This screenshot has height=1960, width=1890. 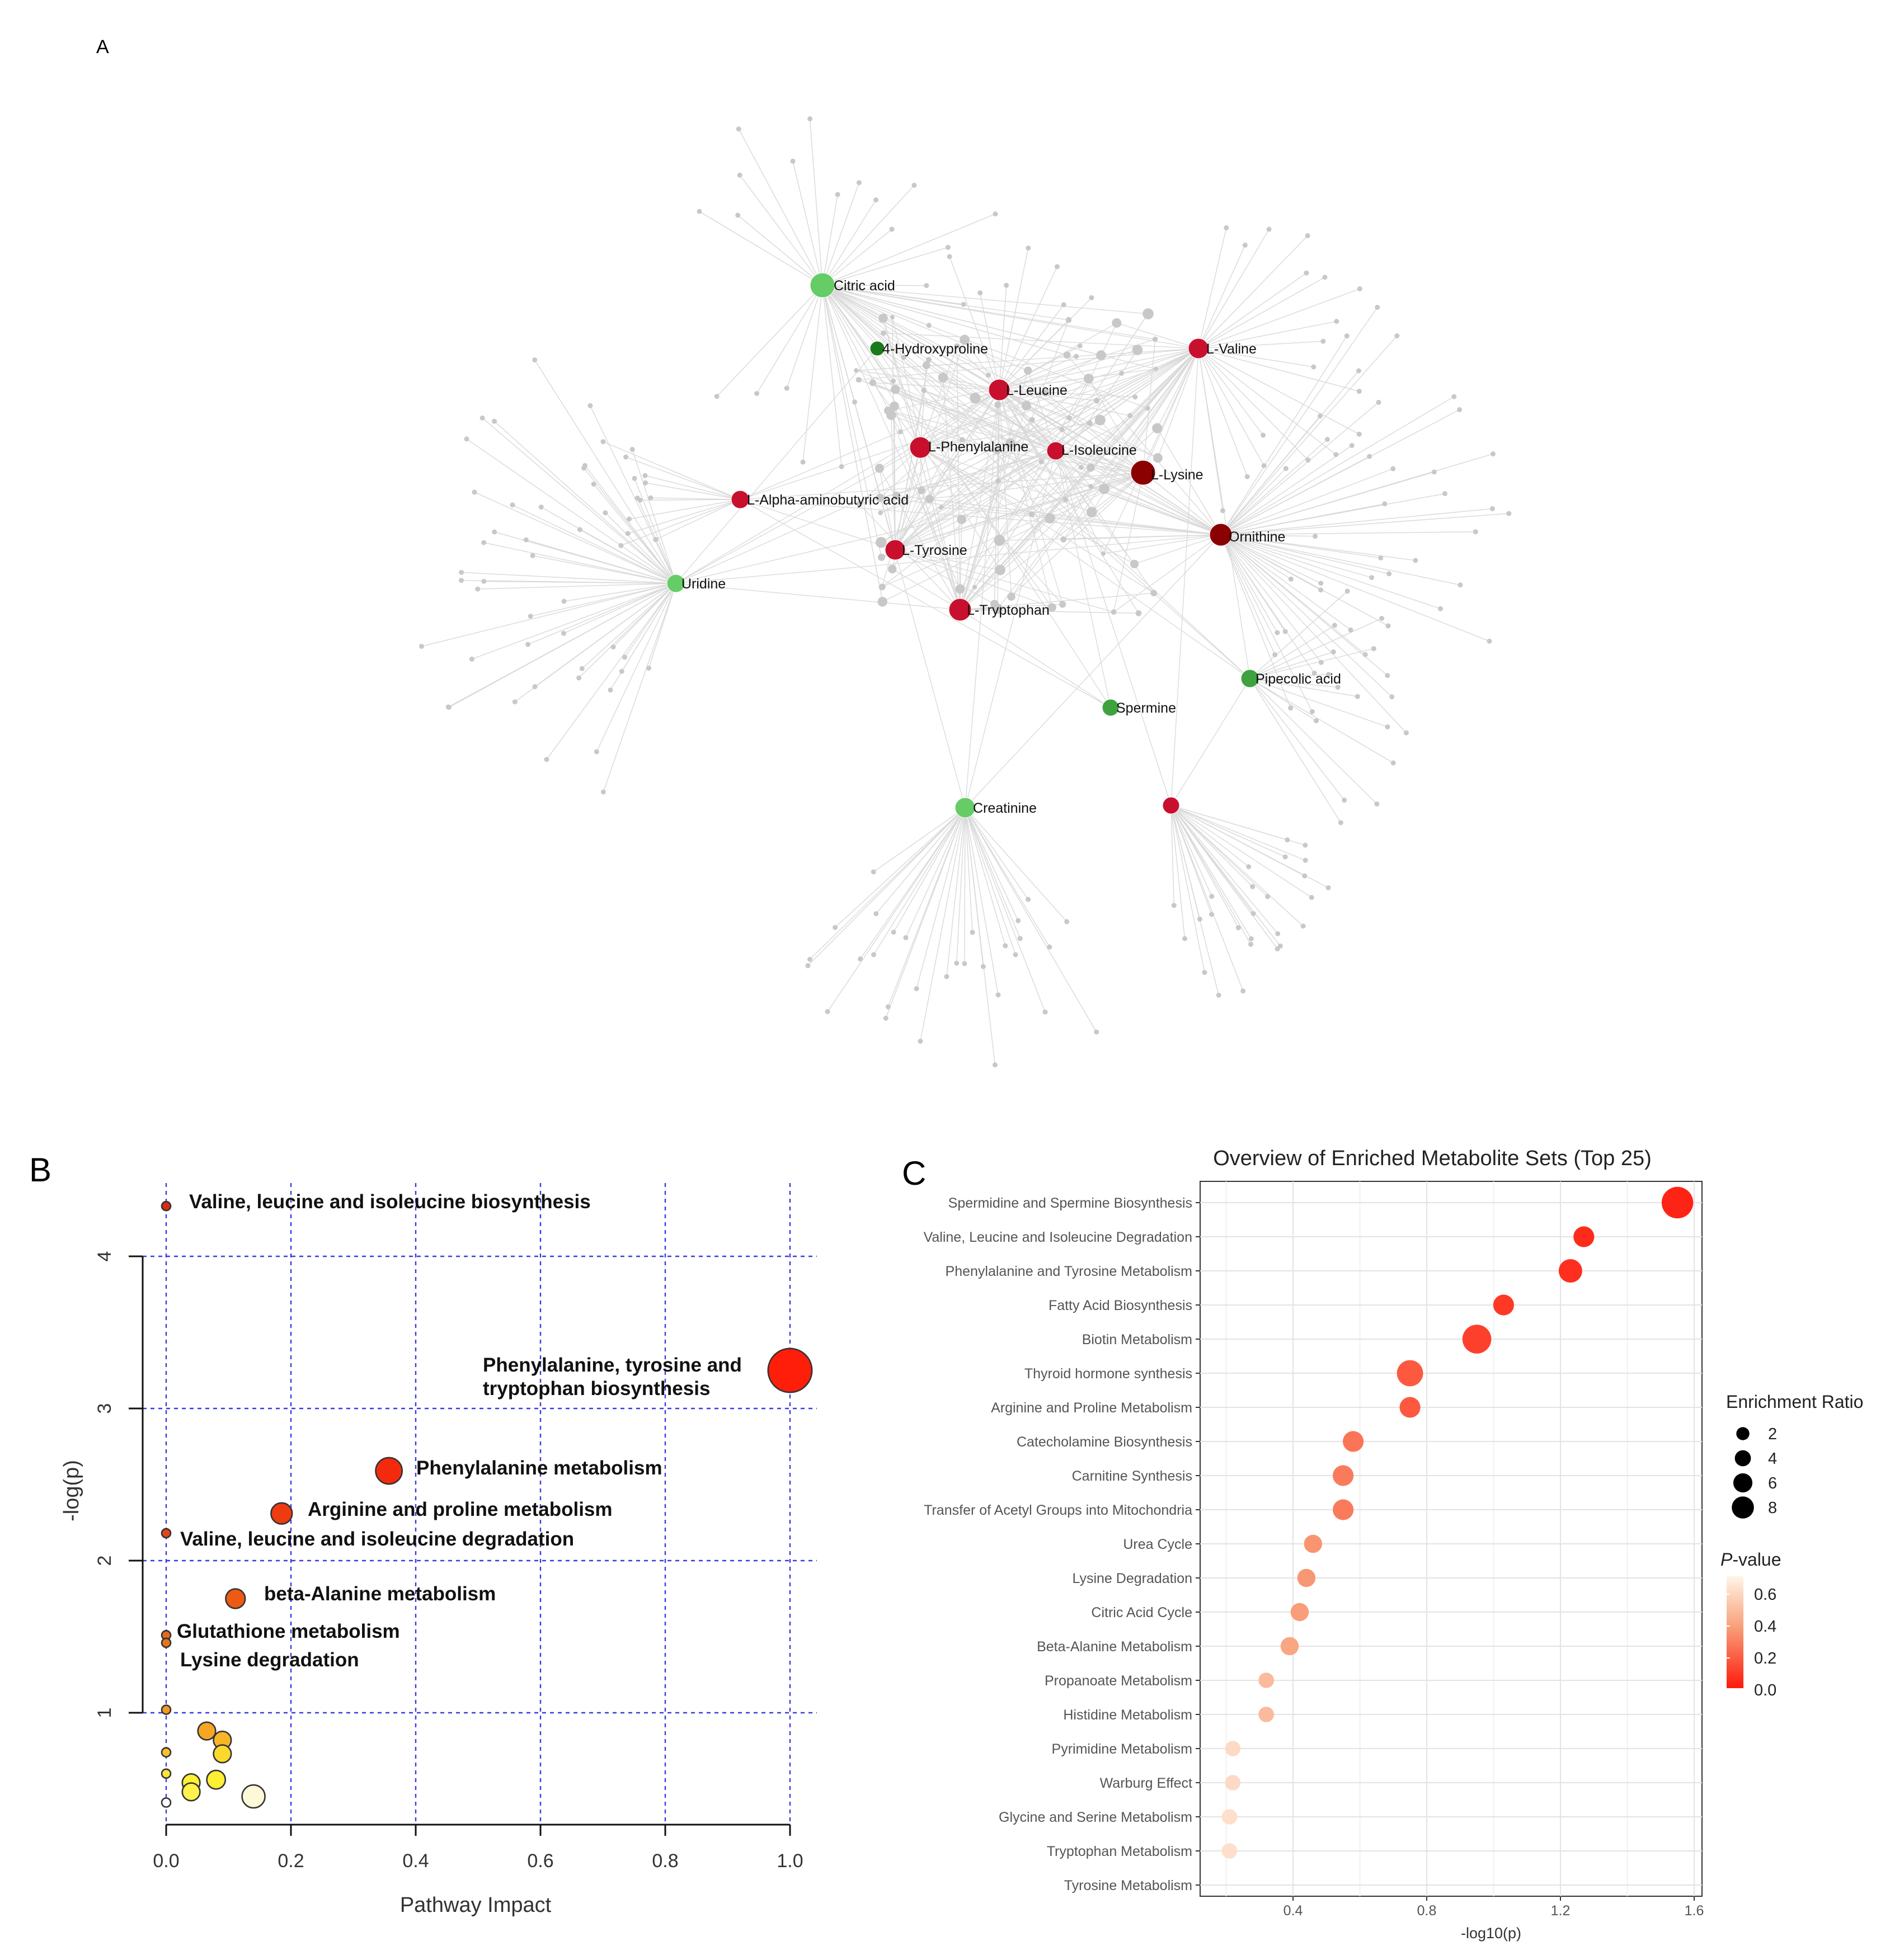 What do you see at coordinates (1427, 1911) in the screenshot?
I see `panel-c-x-tick-label: 0.8` at bounding box center [1427, 1911].